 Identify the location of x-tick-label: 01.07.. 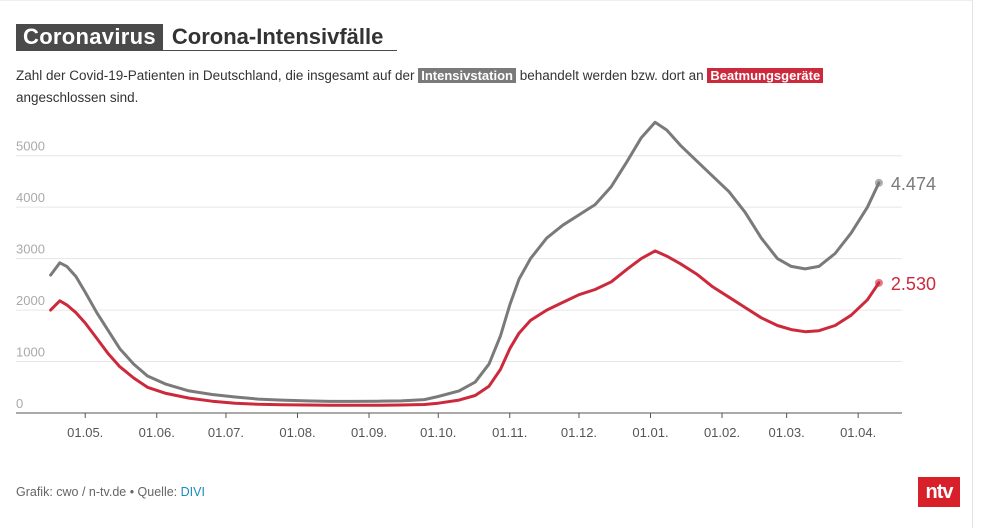
(226, 432).